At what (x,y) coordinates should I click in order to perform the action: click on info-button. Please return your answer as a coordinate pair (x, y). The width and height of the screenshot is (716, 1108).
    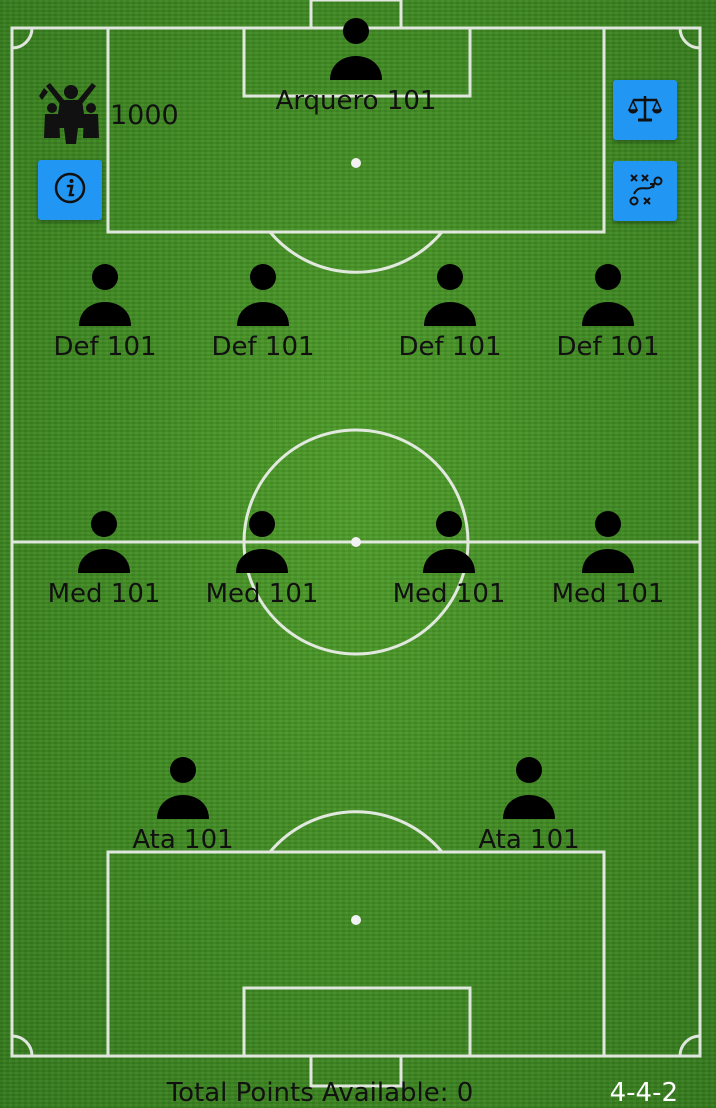
    Looking at the image, I should click on (70, 190).